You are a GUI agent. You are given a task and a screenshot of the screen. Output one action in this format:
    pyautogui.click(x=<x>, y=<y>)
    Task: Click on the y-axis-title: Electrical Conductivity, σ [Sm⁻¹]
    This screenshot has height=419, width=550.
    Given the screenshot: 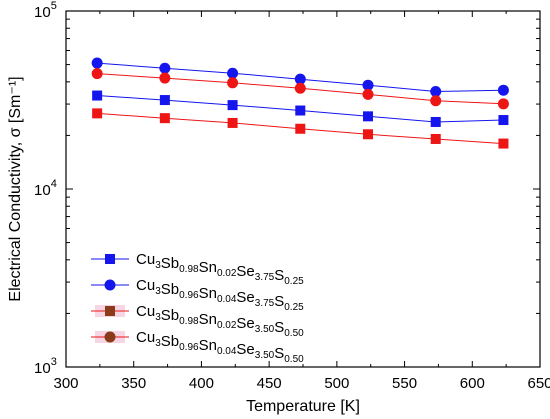 What is the action you would take?
    pyautogui.click(x=15, y=188)
    